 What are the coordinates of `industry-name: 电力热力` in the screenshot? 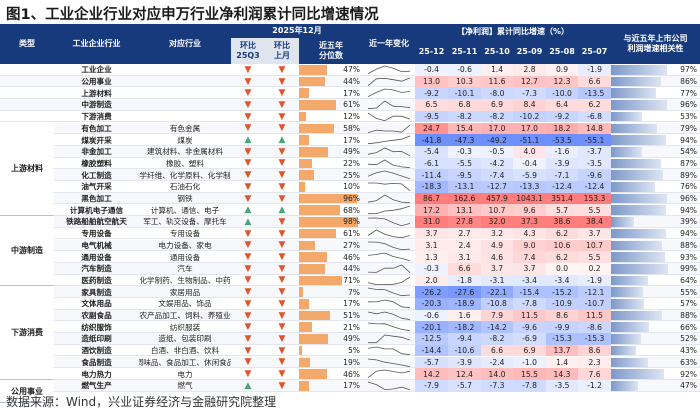 It's located at (96, 374).